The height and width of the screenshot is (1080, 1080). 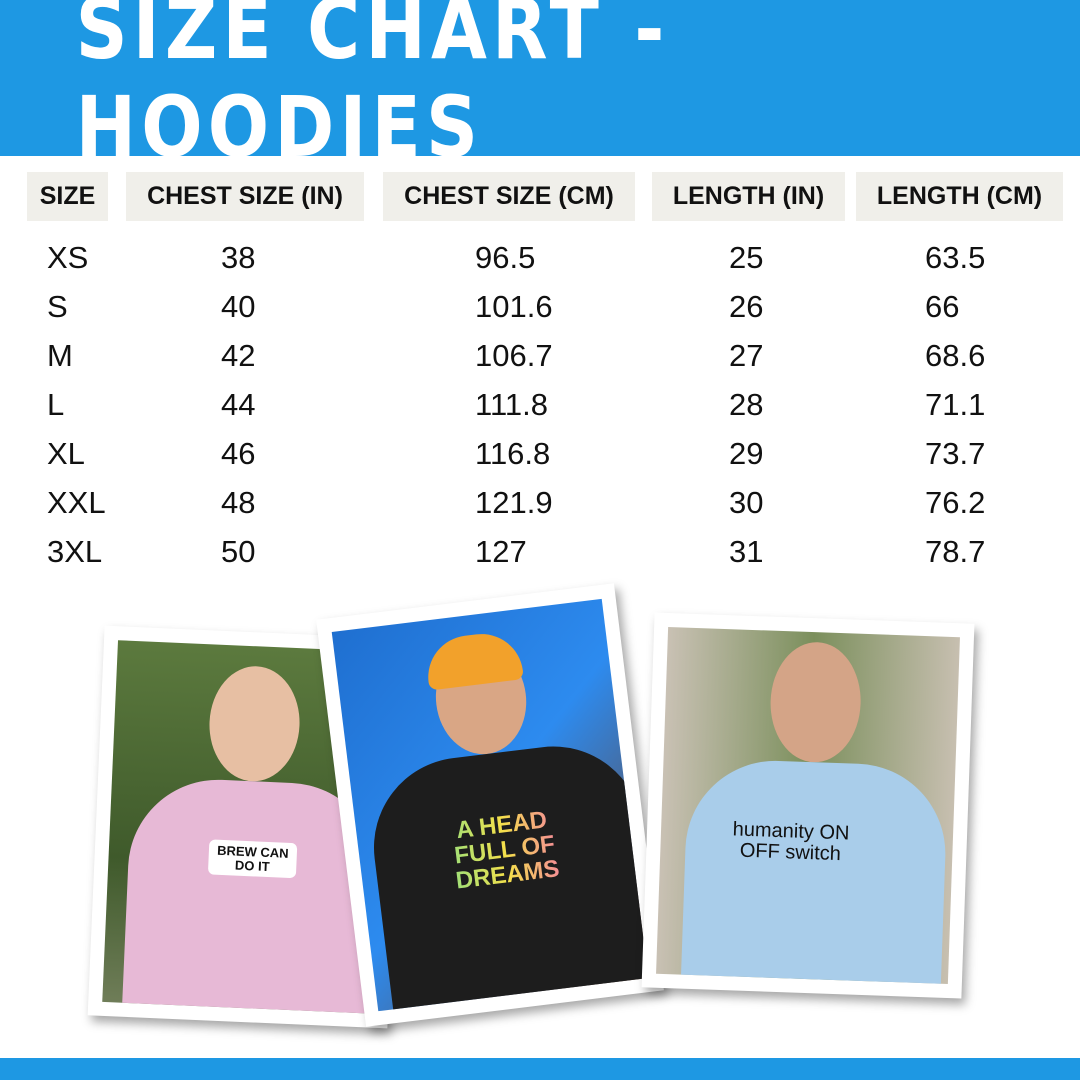 What do you see at coordinates (746, 404) in the screenshot?
I see `table-cell: 28` at bounding box center [746, 404].